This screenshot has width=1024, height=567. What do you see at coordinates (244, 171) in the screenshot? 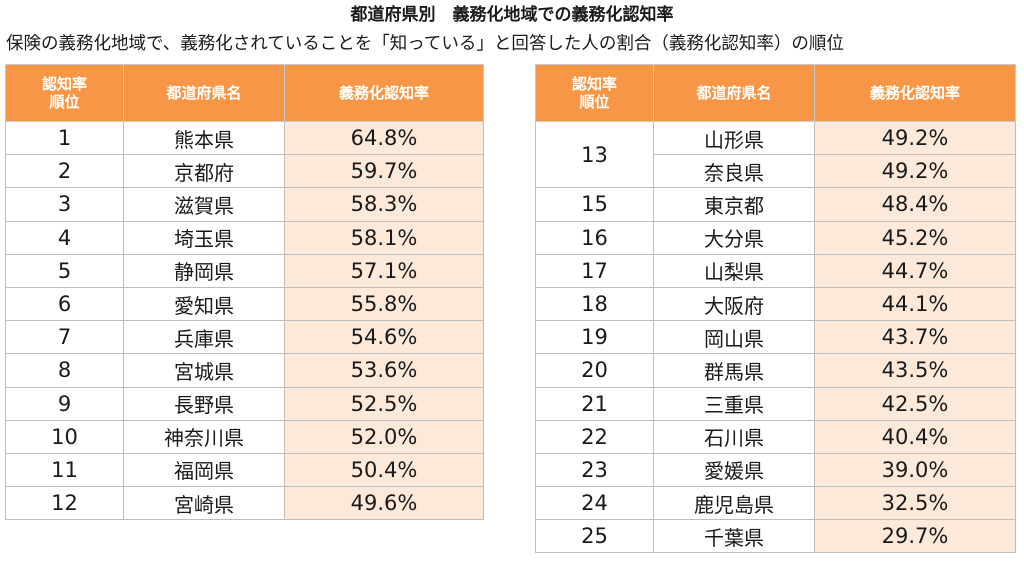
I see `table-row: 2 京都府 59.7%` at bounding box center [244, 171].